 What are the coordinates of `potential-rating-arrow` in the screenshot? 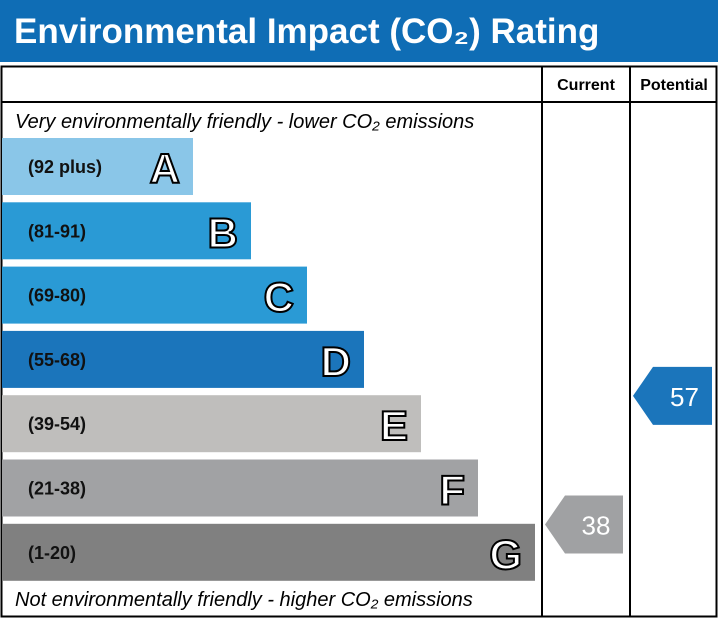 It's located at (672, 395).